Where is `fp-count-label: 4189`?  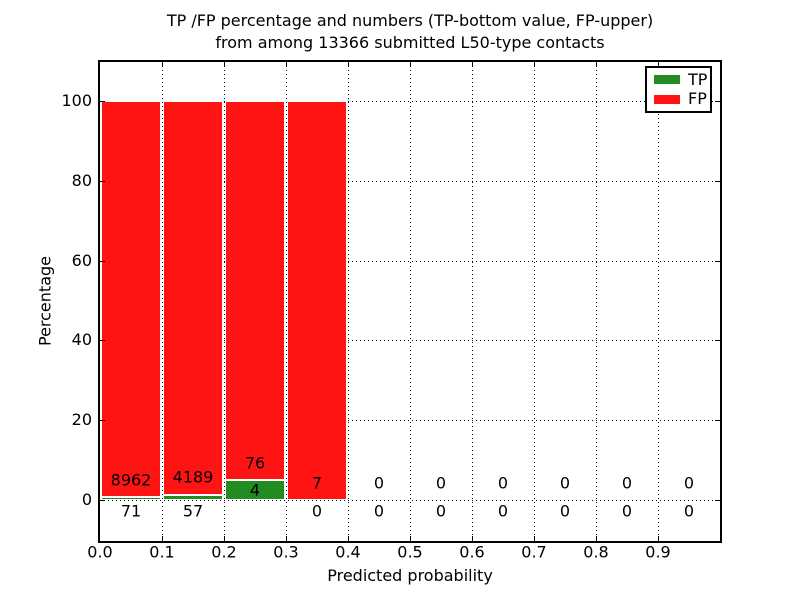
fp-count-label: 4189 is located at coordinates (193, 477).